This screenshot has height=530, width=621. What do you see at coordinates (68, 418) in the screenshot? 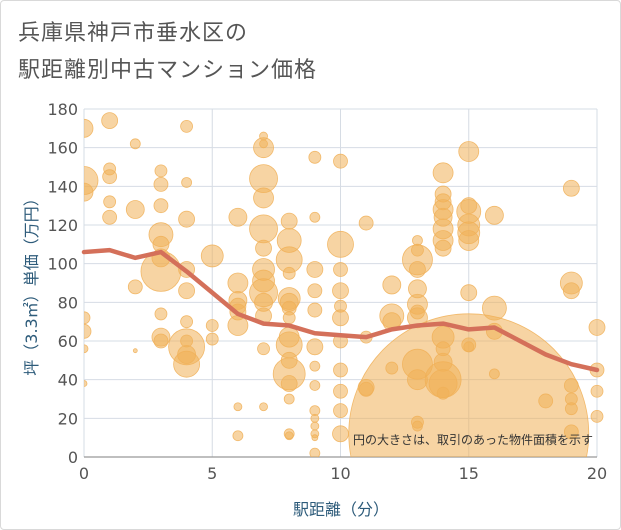
I see `y-tick-label: 20` at bounding box center [68, 418].